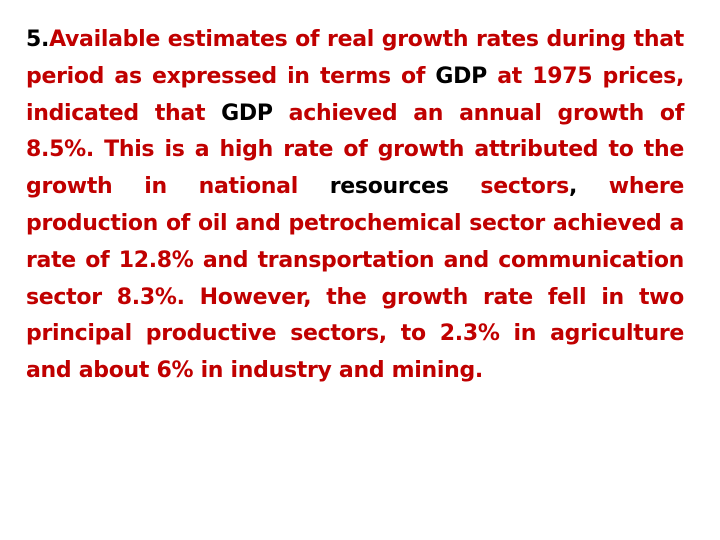 This screenshot has width=720, height=540. I want to click on item-number: 5., so click(38, 39).